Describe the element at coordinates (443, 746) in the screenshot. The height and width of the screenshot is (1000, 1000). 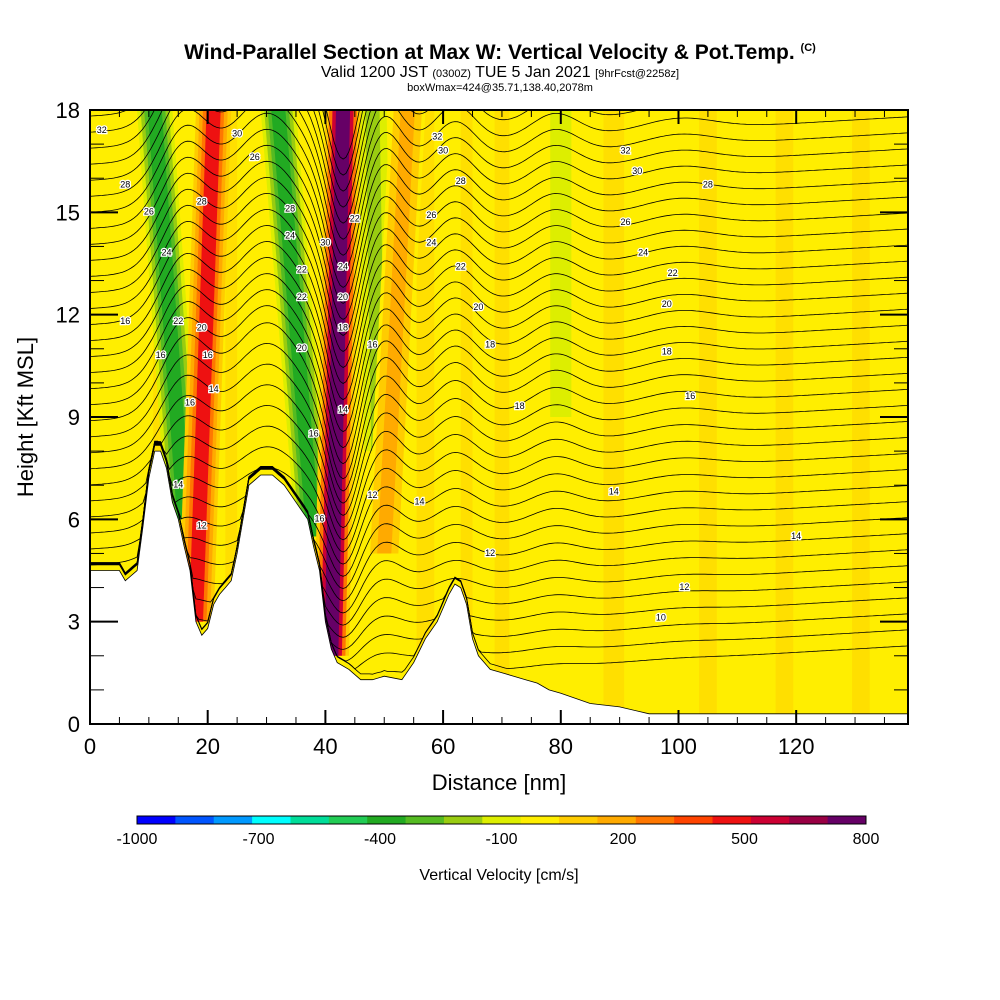
I see `x-tick-label: 60` at that location.